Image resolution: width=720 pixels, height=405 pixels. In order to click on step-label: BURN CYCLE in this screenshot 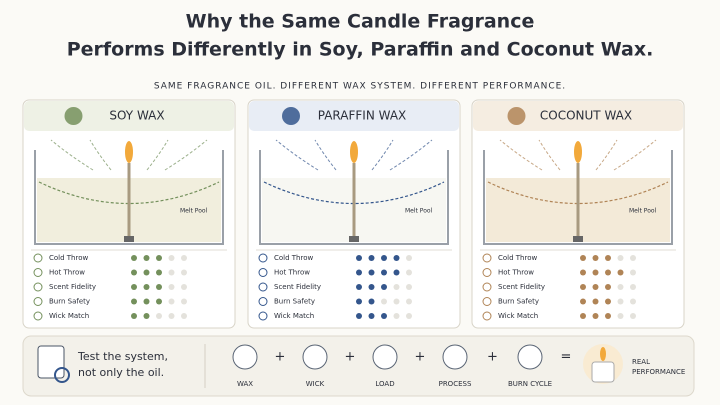, I will do `click(530, 384)`.